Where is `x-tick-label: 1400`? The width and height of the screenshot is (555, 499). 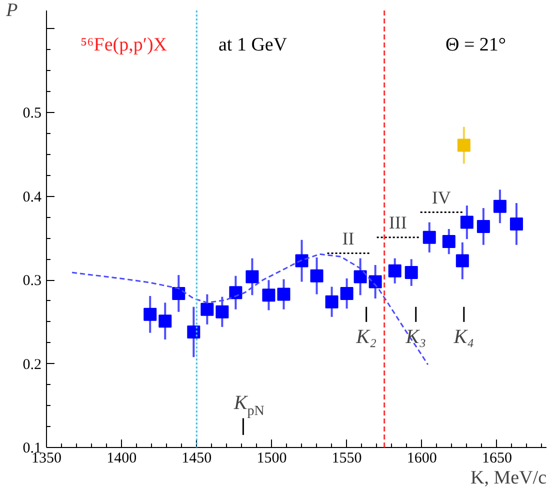
x-tick-label: 1400 is located at coordinates (121, 458).